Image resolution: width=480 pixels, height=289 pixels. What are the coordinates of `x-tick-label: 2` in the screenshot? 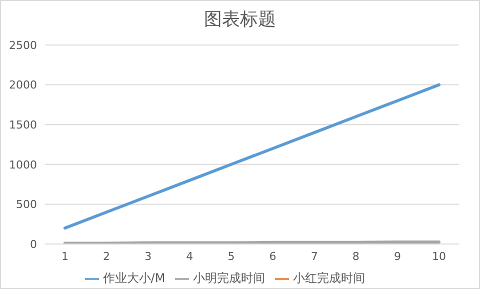 It's located at (106, 256).